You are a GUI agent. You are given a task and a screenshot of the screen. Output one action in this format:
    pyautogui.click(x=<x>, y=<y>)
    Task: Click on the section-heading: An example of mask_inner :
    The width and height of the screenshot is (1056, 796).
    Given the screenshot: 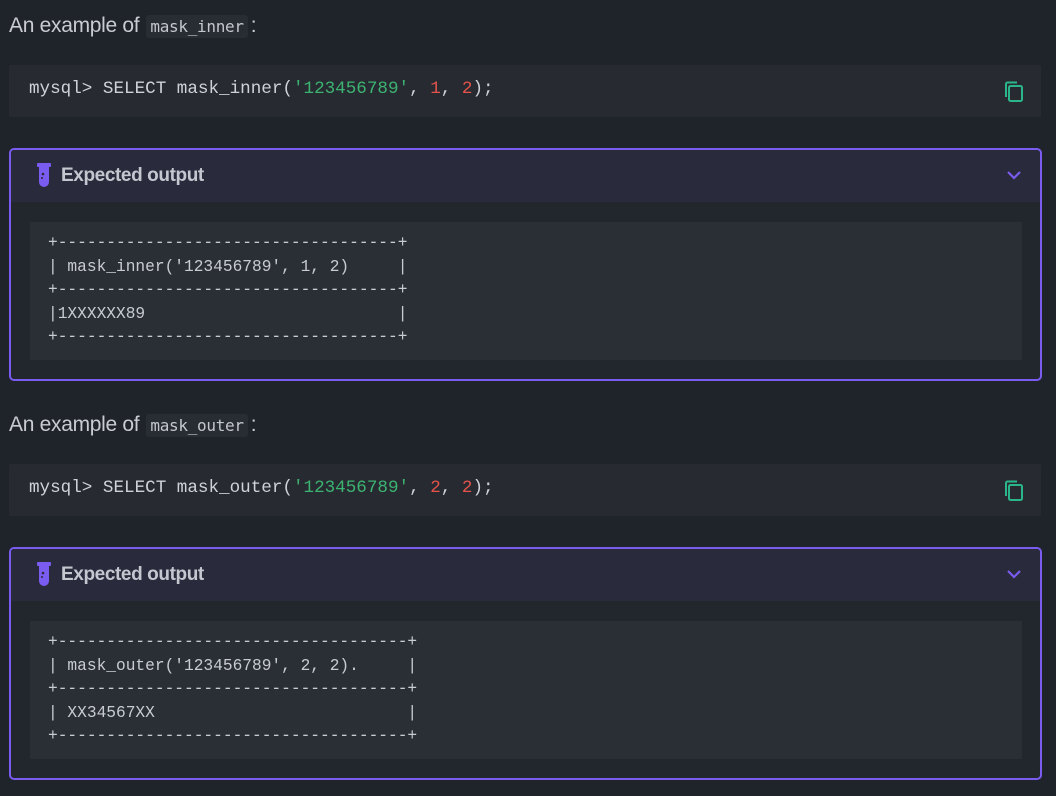 What is the action you would take?
    pyautogui.click(x=133, y=26)
    